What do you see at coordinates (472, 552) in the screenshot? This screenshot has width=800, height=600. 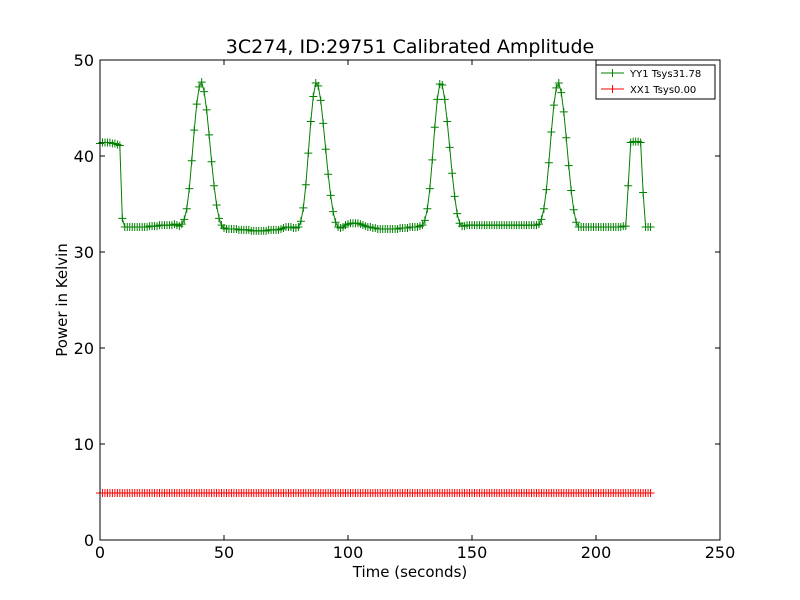 I see `x-tick-label: 150` at bounding box center [472, 552].